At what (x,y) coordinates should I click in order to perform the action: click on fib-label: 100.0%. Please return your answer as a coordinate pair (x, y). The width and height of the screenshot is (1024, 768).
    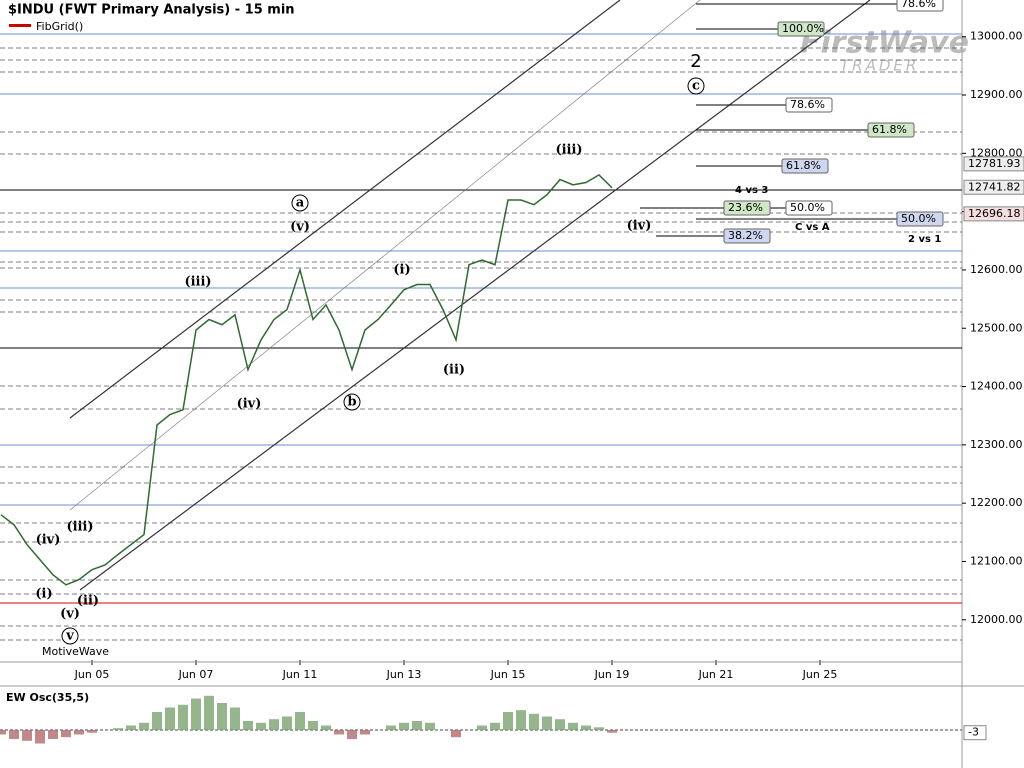
    Looking at the image, I should click on (803, 28).